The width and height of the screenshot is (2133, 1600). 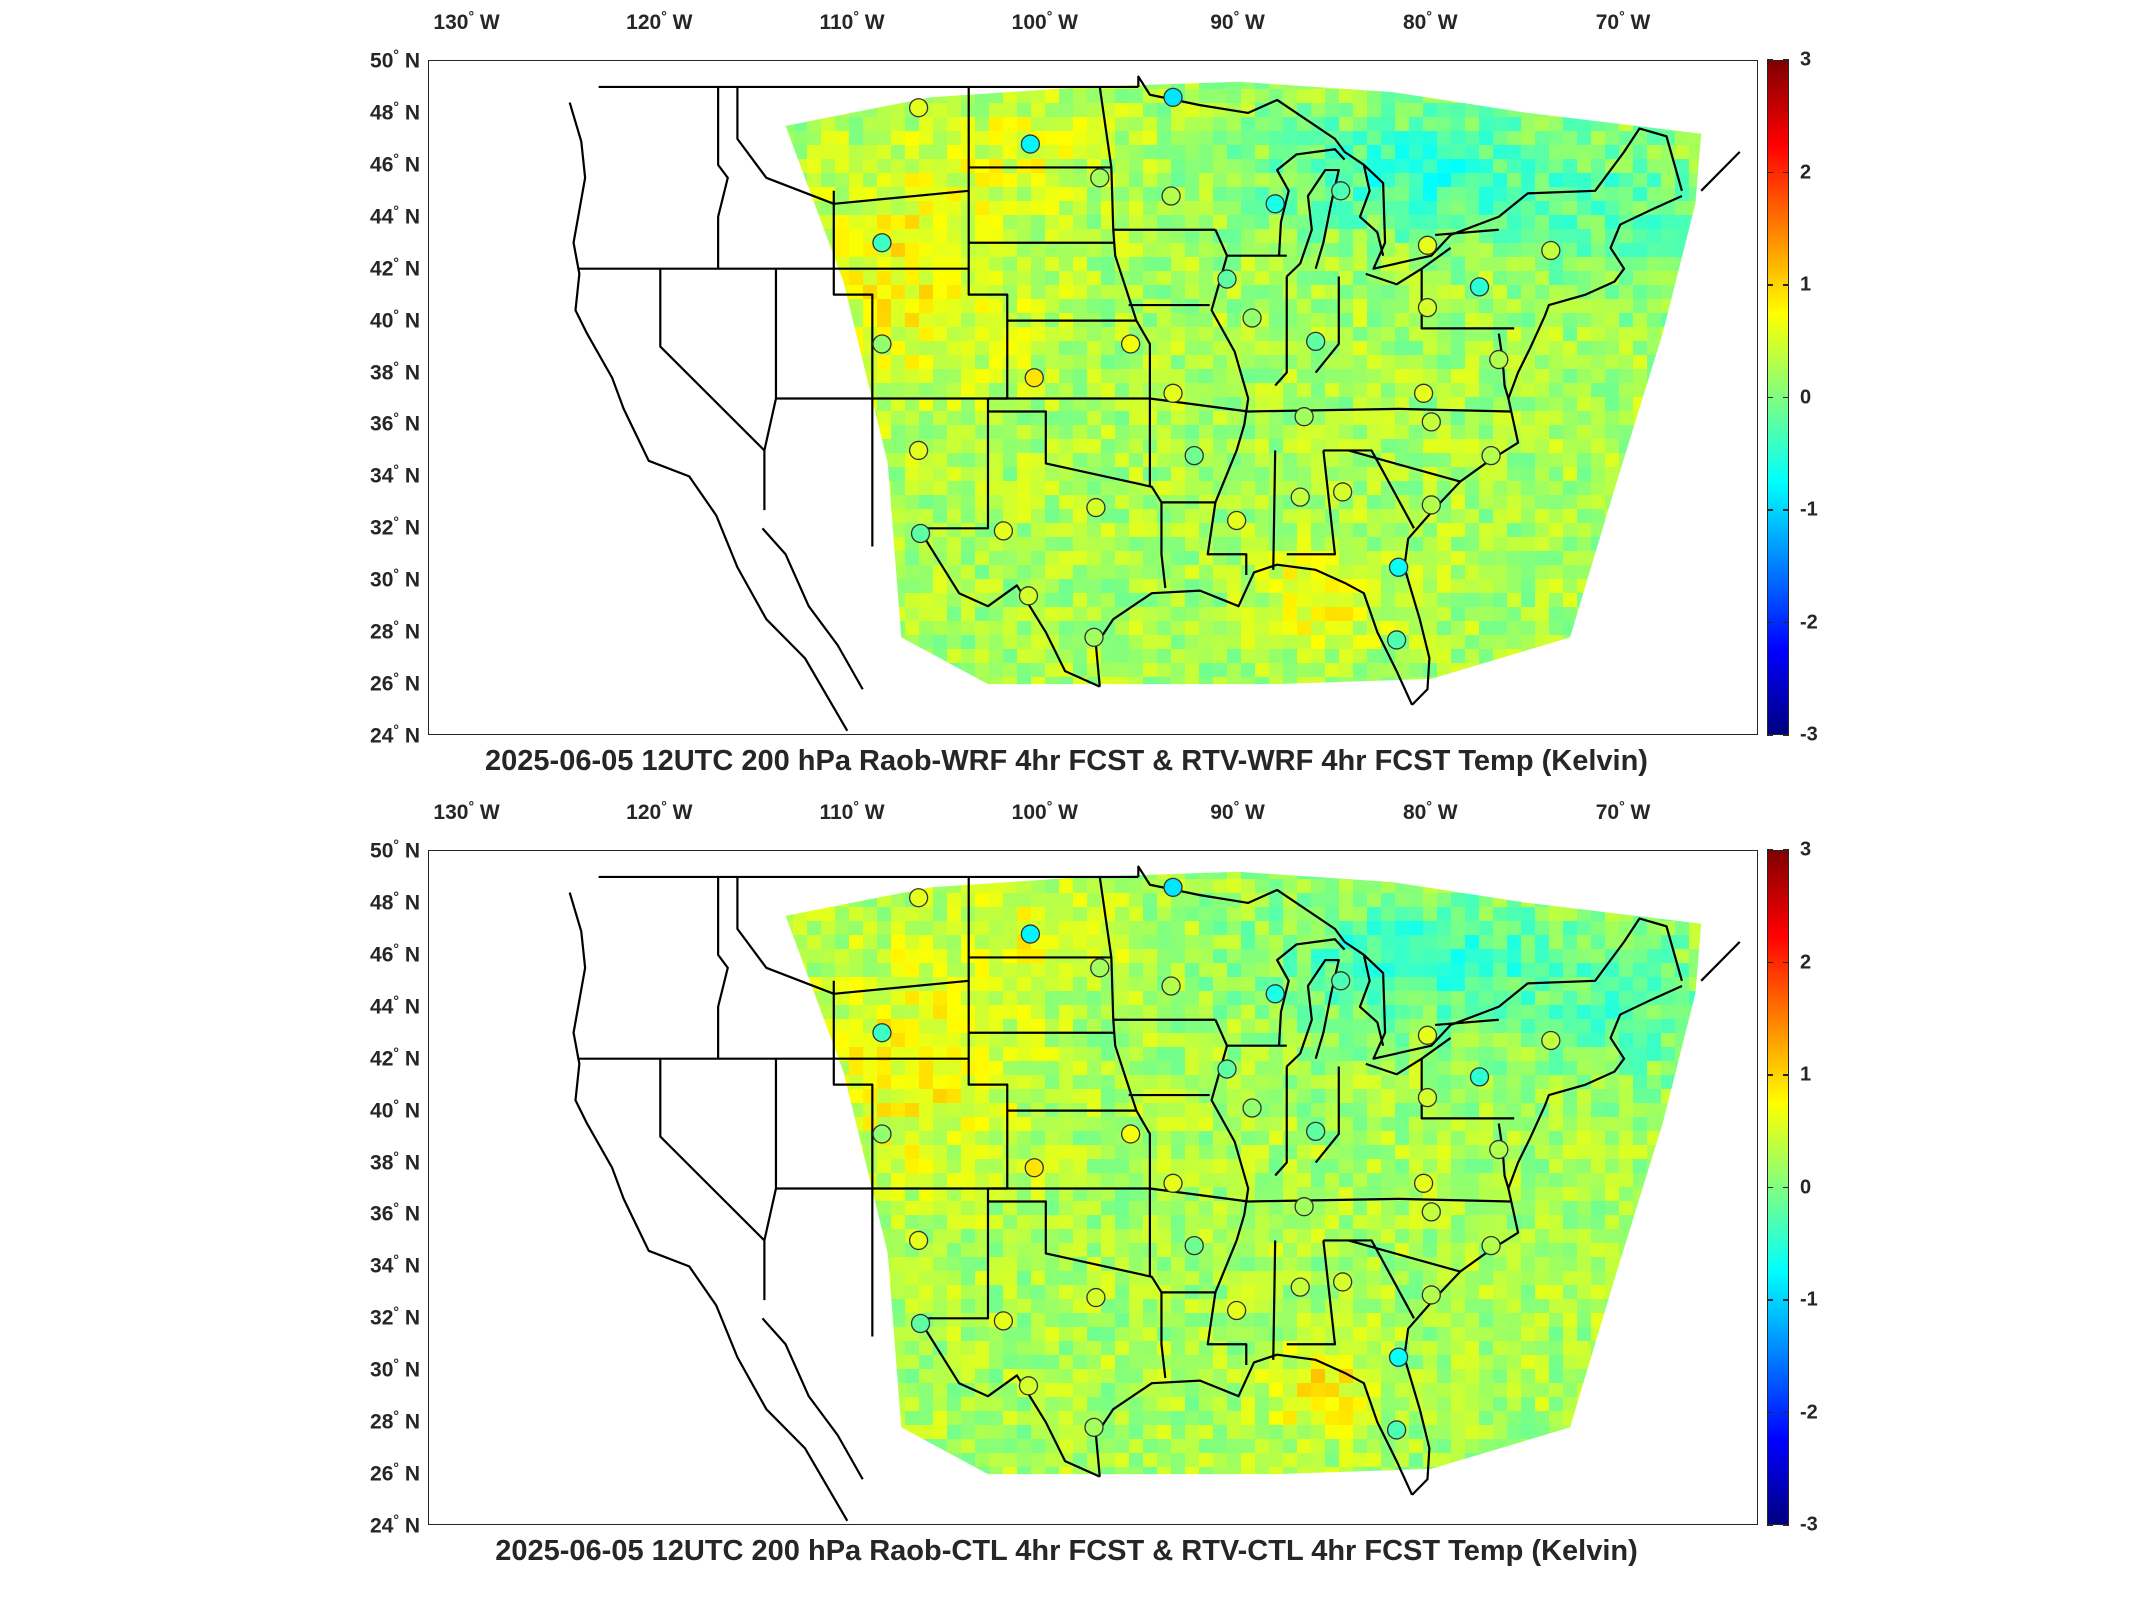 What do you see at coordinates (395, 578) in the screenshot?
I see `latitude-tick-label: 30° N` at bounding box center [395, 578].